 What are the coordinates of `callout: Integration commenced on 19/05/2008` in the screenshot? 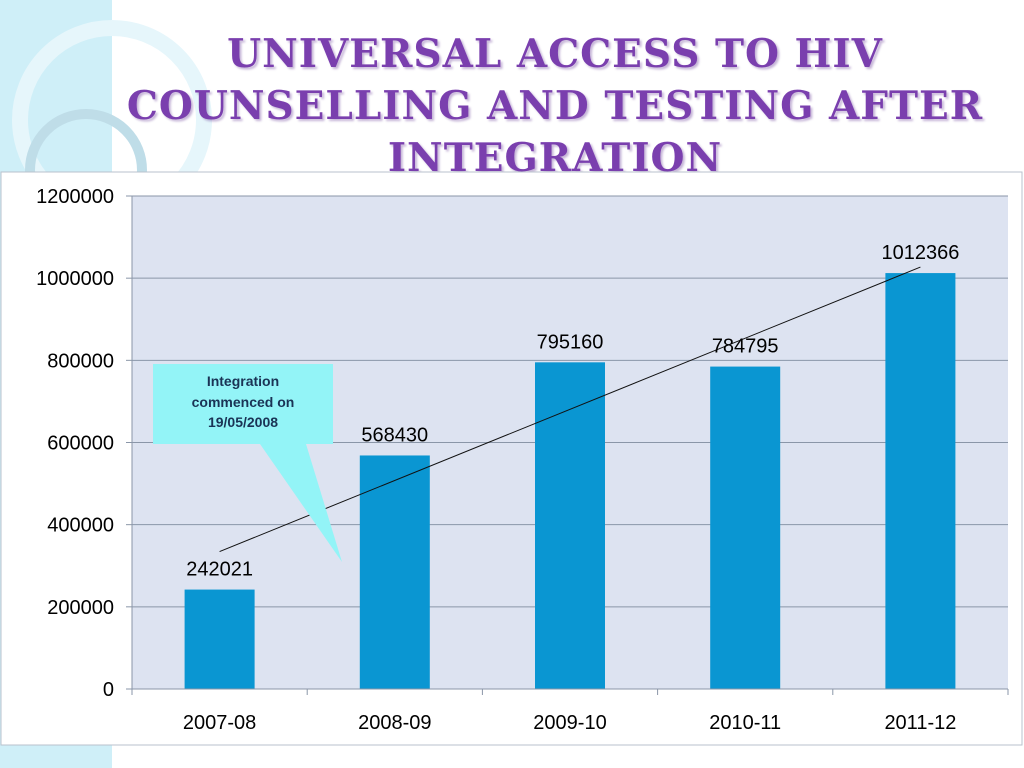 It's located at (247, 463).